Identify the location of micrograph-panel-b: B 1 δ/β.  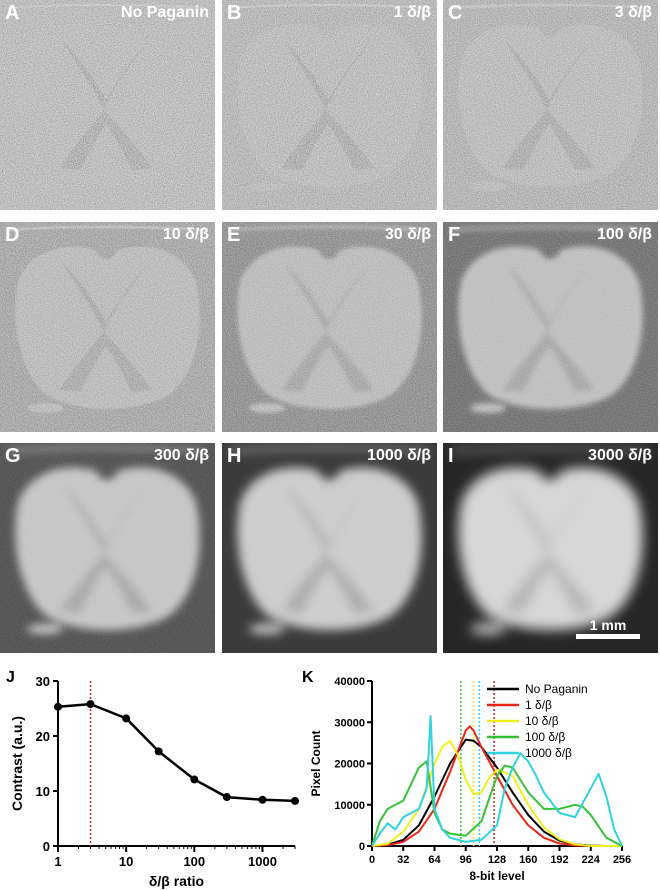
(329, 105).